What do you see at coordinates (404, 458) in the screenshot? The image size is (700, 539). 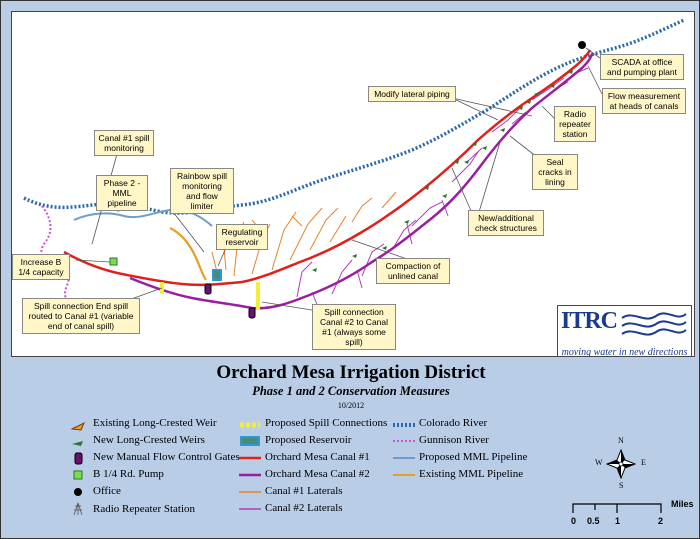 I see `proposed-mml-icon` at bounding box center [404, 458].